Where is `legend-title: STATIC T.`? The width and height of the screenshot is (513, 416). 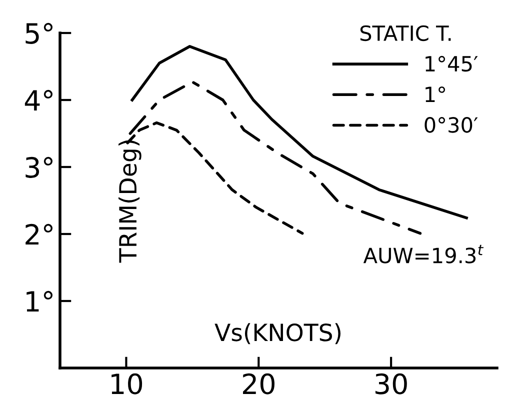
legend-title: STATIC T. is located at coordinates (405, 33).